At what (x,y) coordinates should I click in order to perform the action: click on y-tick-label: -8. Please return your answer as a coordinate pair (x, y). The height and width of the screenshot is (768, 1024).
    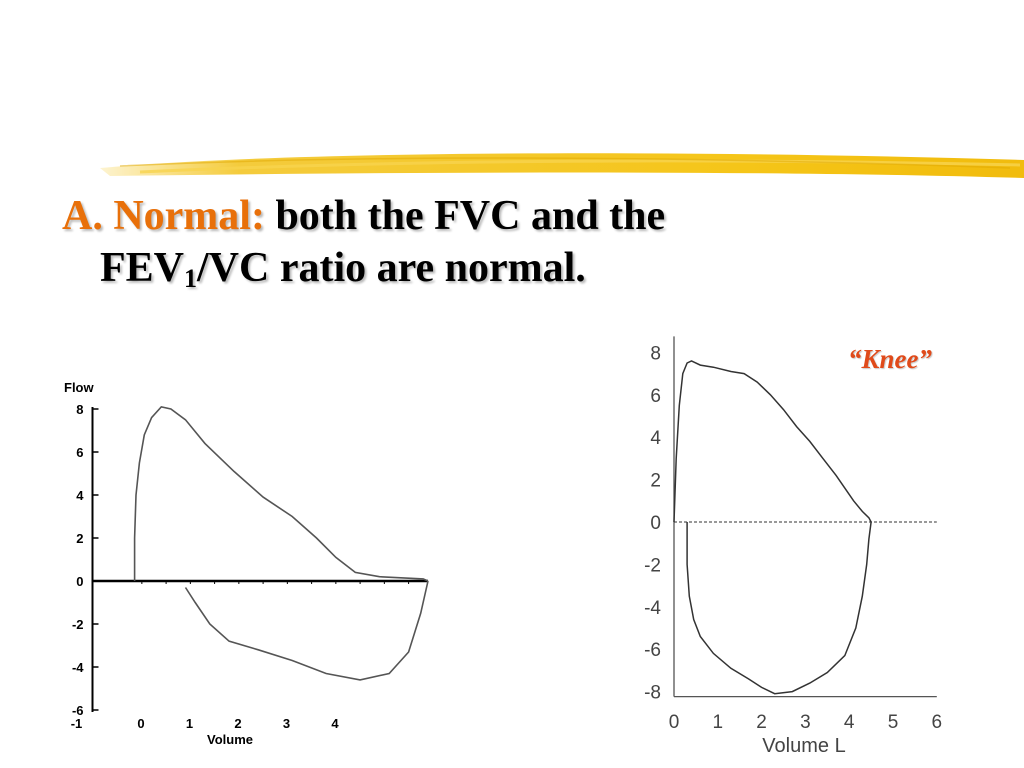
    Looking at the image, I should click on (652, 693).